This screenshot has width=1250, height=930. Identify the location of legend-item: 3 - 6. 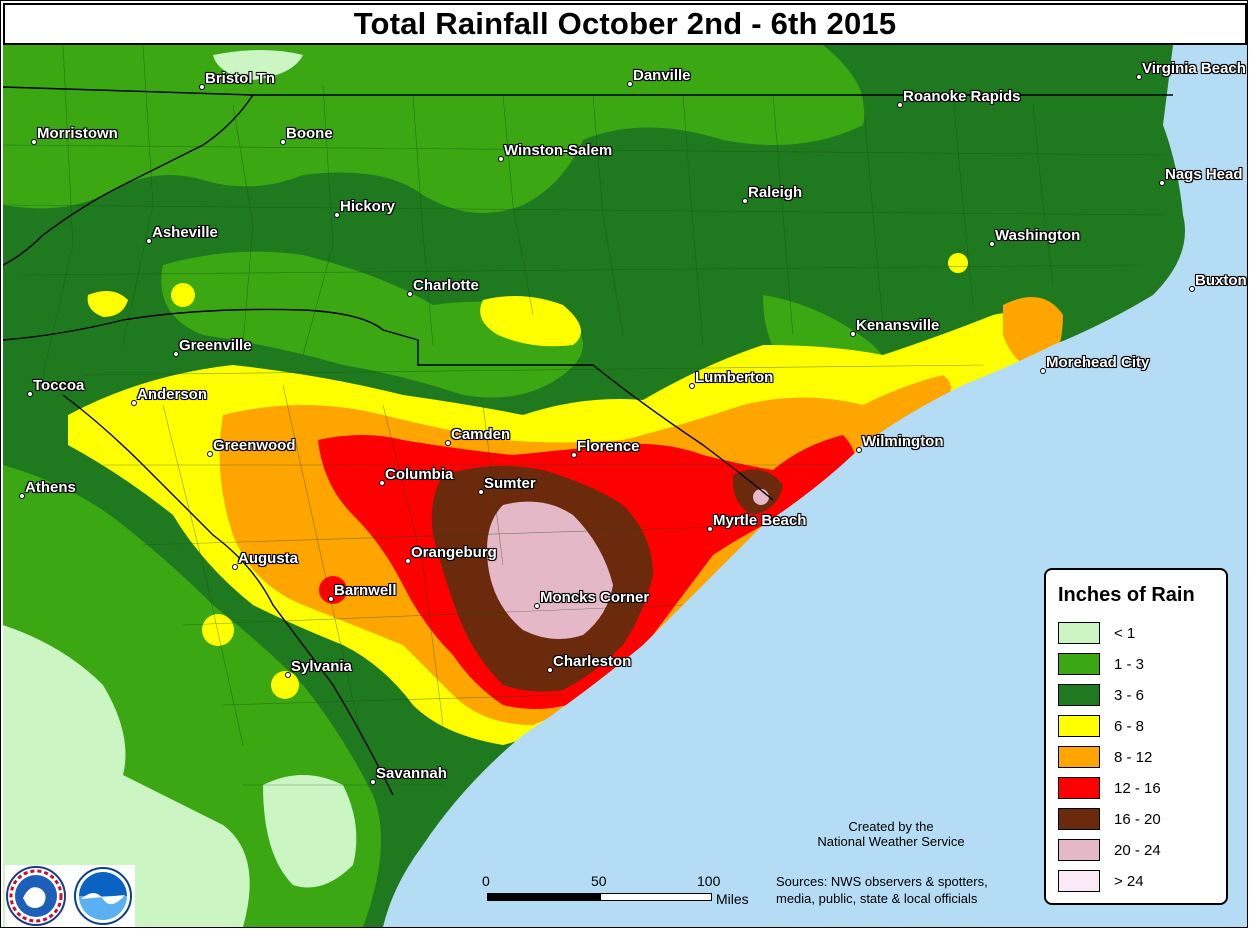
(1101, 695).